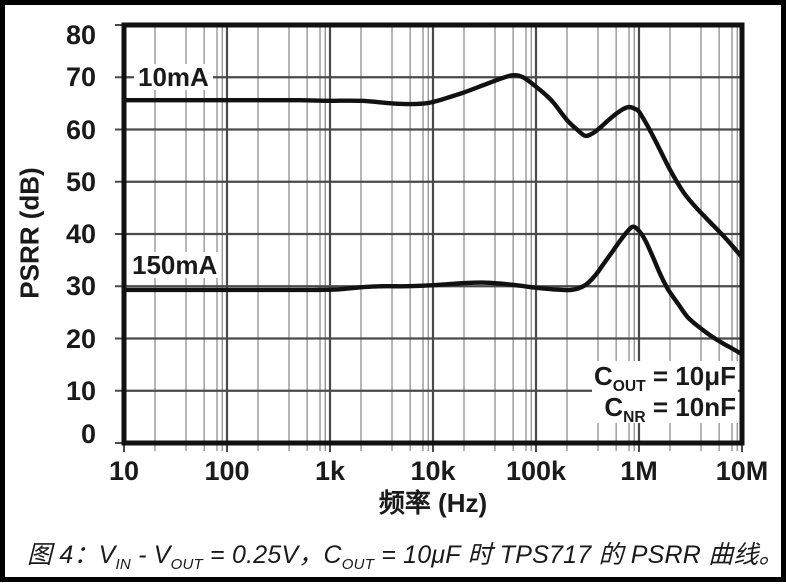 Image resolution: width=786 pixels, height=584 pixels. What do you see at coordinates (80, 35) in the screenshot?
I see `y-tick-label: 80` at bounding box center [80, 35].